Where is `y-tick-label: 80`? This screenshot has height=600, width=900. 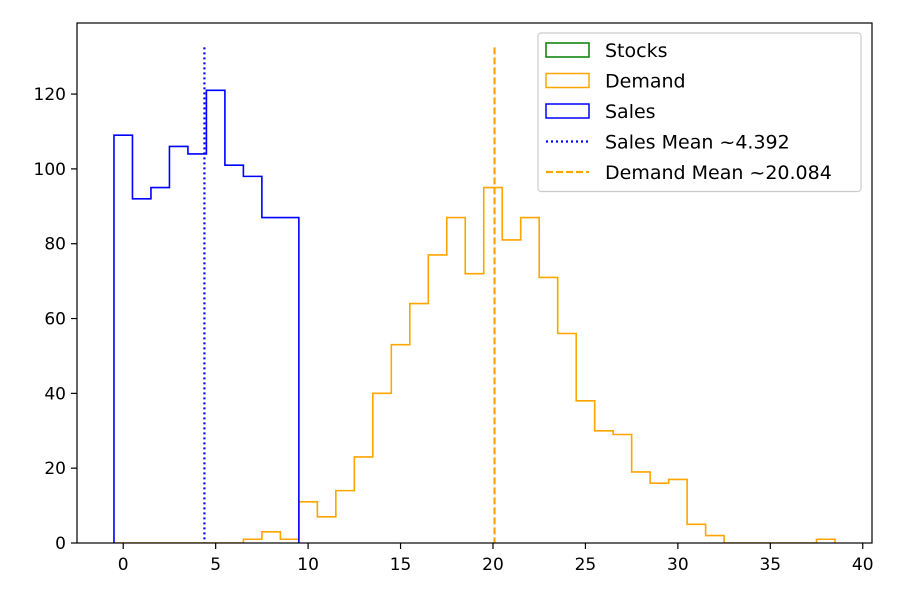 y-tick-label: 80 is located at coordinates (55, 245).